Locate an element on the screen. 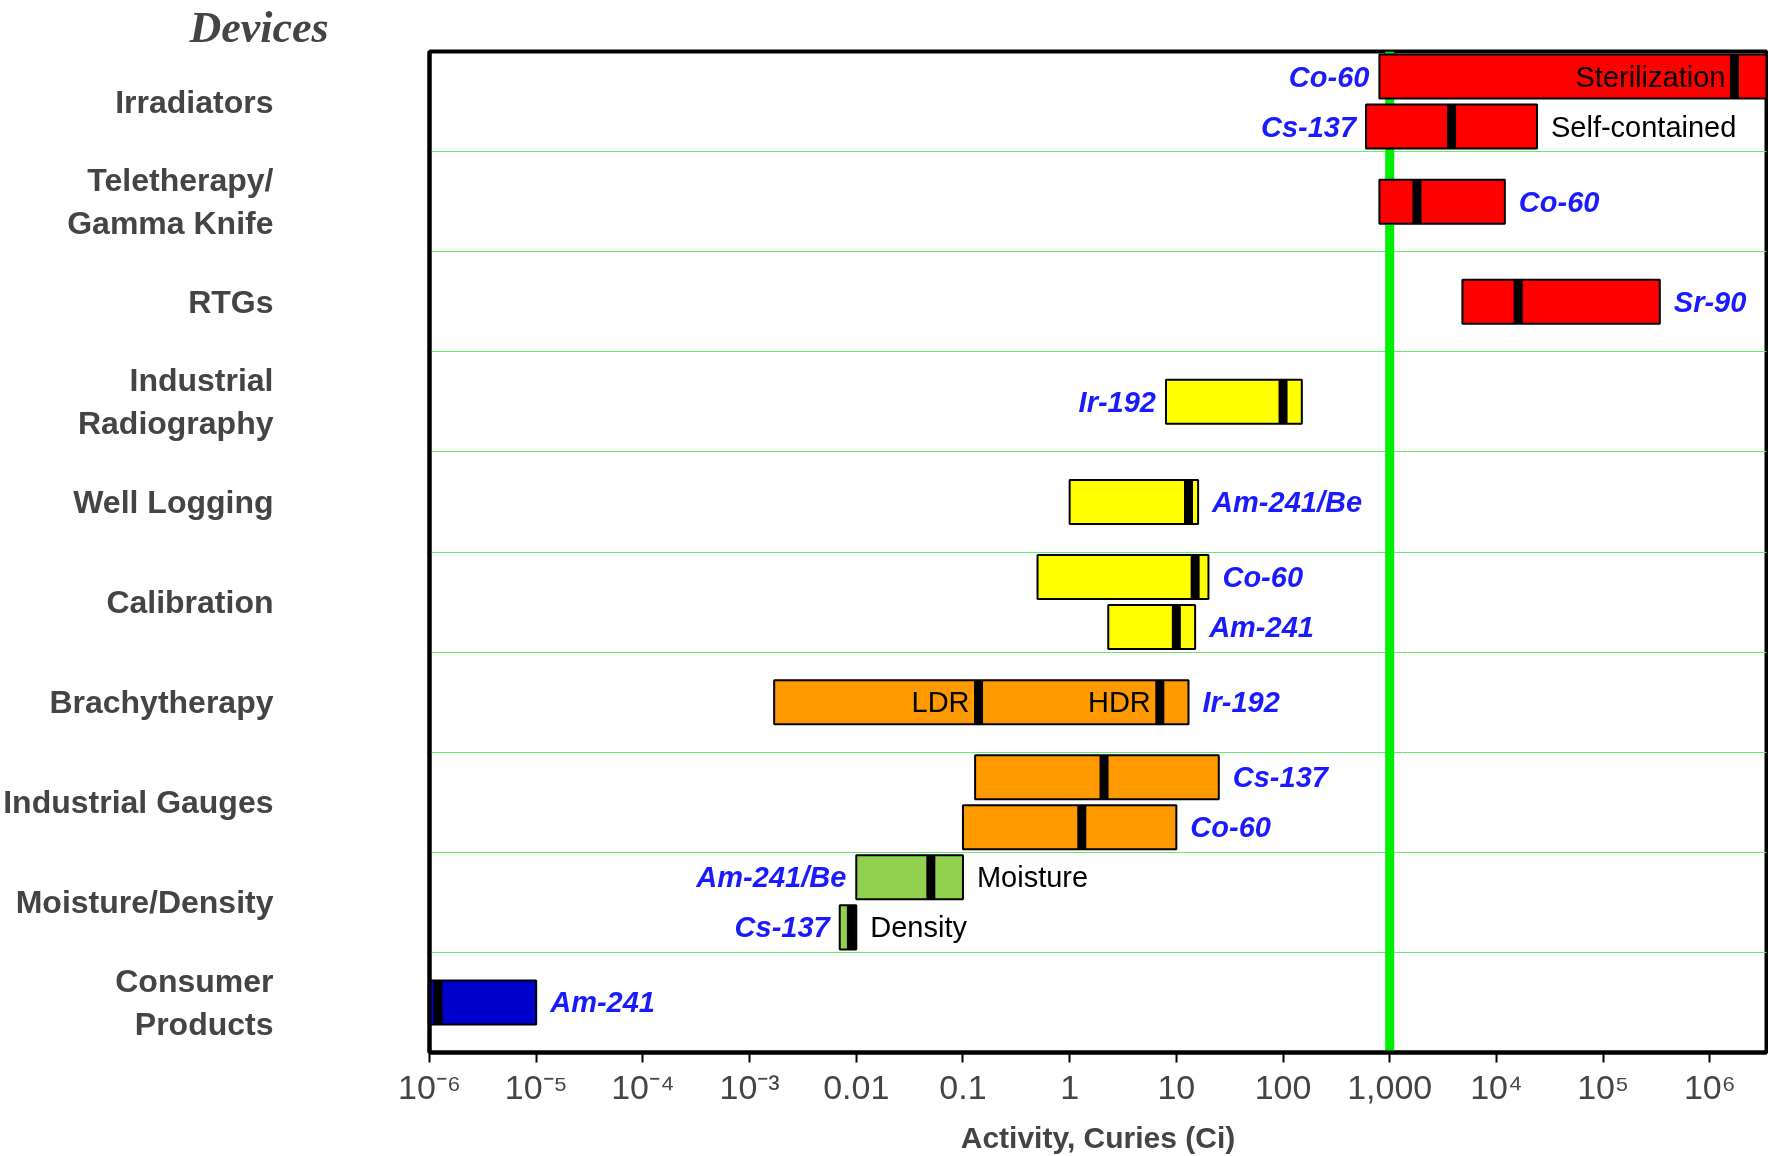 Image resolution: width=1768 pixels, height=1156 pixels. x-tick-label: 100 is located at coordinates (1283, 1086).